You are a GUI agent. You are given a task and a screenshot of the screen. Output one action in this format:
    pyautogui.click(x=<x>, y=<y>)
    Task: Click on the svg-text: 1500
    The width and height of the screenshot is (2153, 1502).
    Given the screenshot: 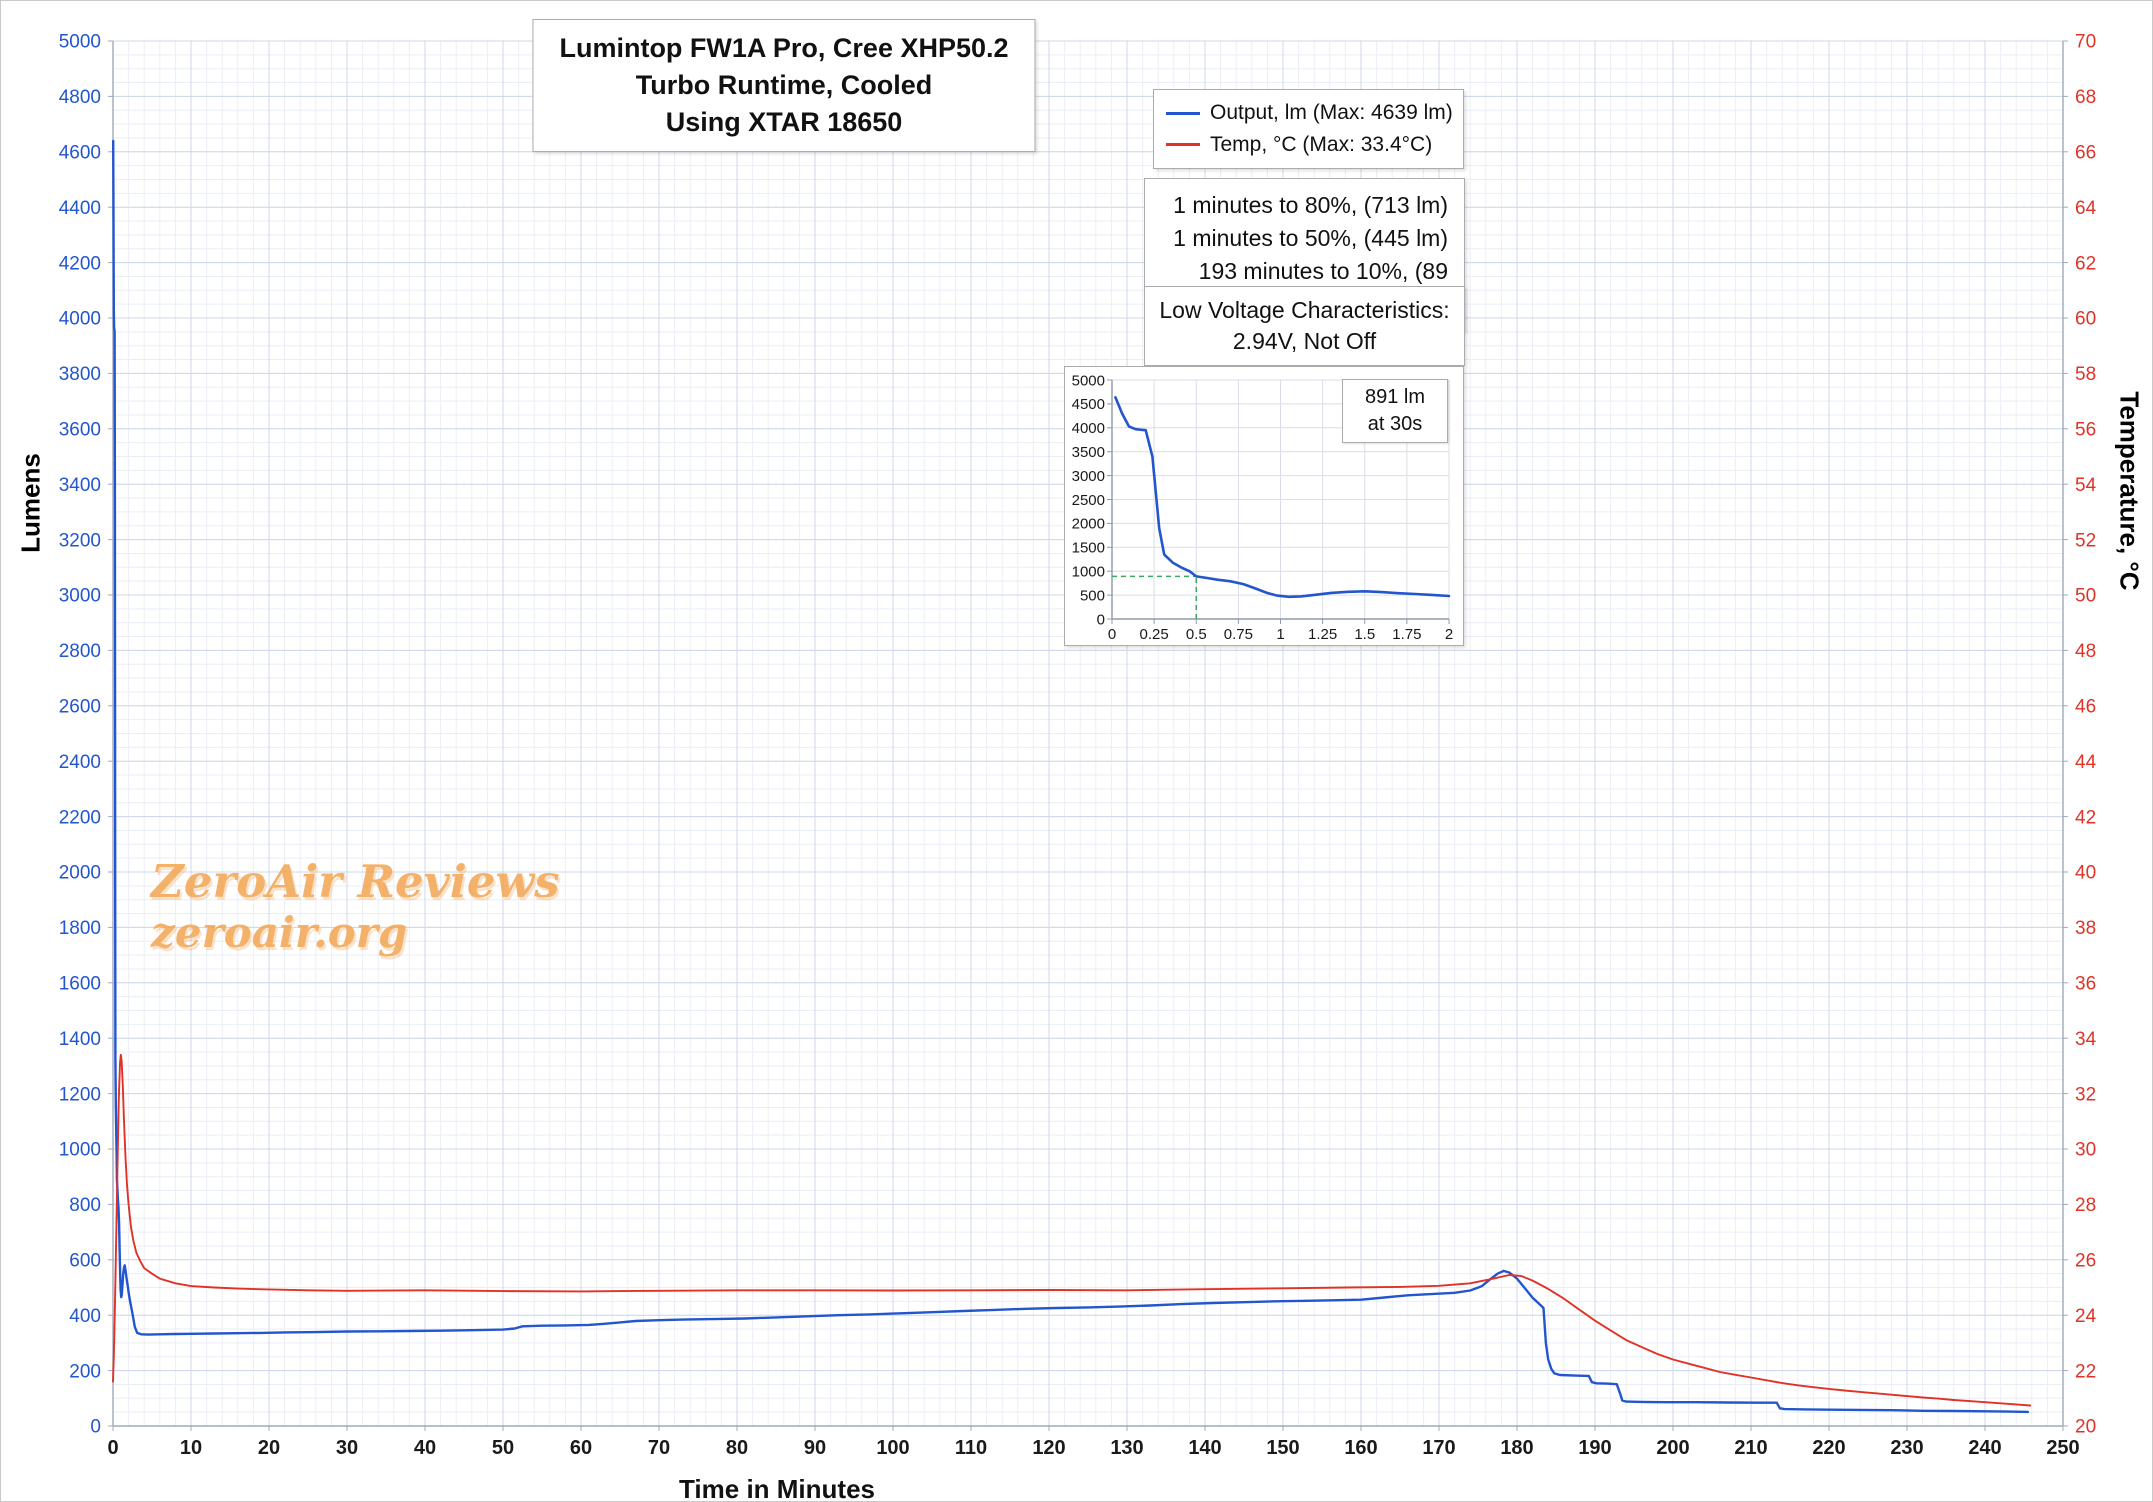 What is the action you would take?
    pyautogui.click(x=1088, y=548)
    